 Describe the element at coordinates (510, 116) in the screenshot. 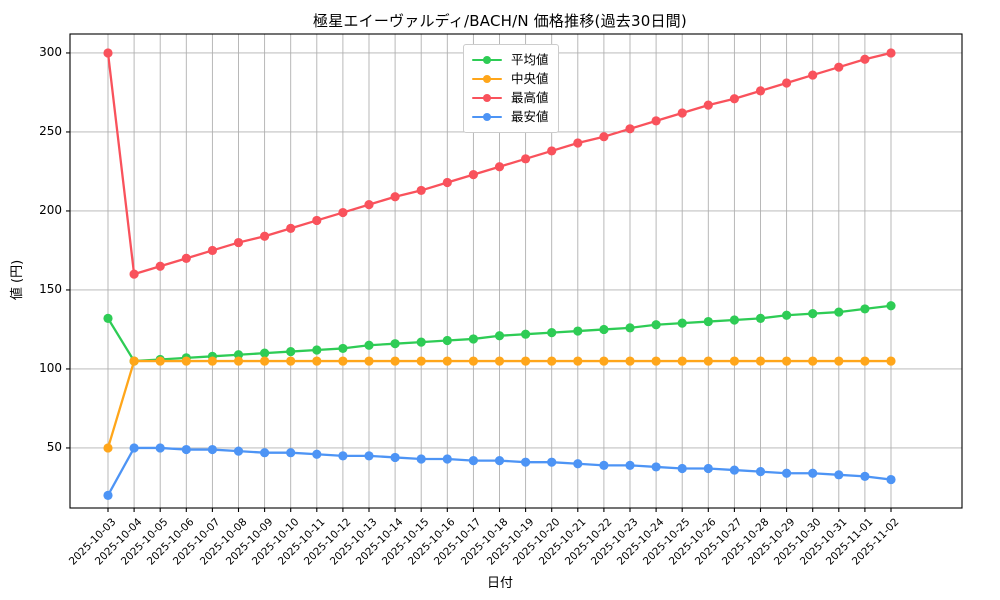

I see `legend-item: 最安値` at that location.